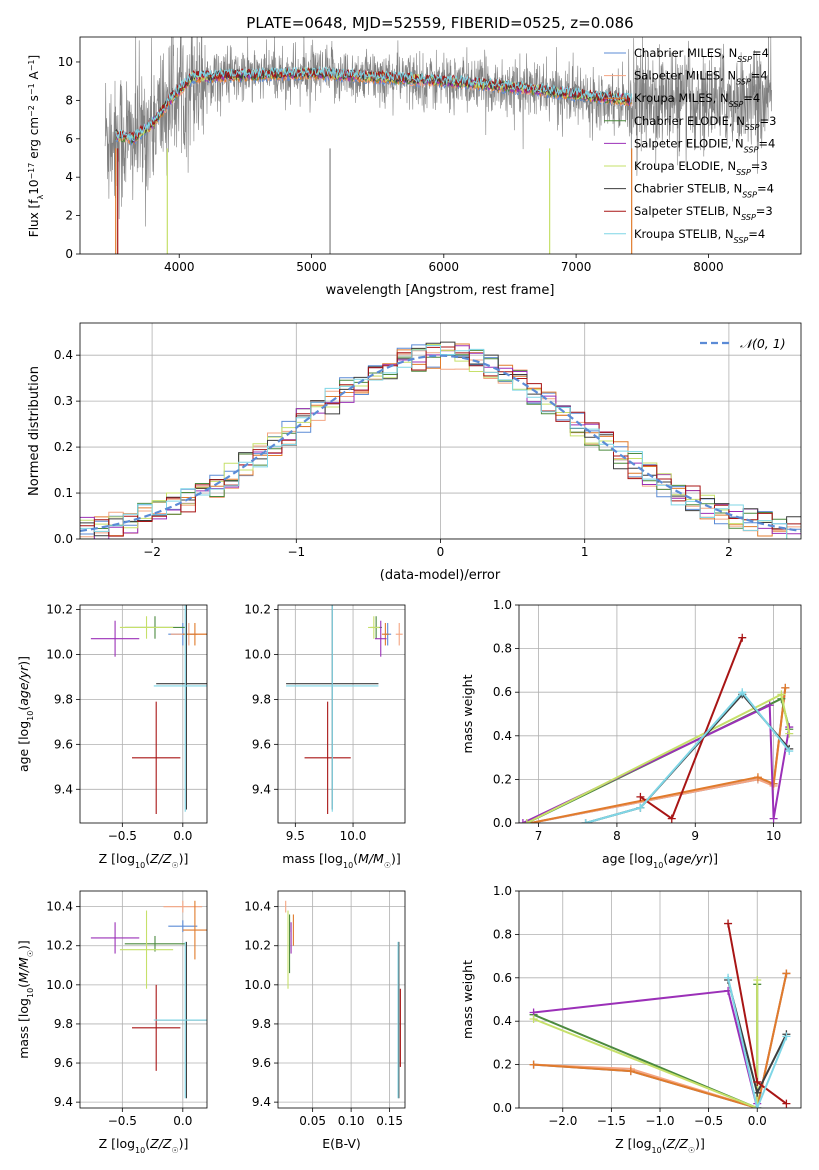 Image resolution: width=819 pixels, height=1170 pixels. What do you see at coordinates (351, 1121) in the screenshot?
I see `x-tick-label: 0.10` at bounding box center [351, 1121].